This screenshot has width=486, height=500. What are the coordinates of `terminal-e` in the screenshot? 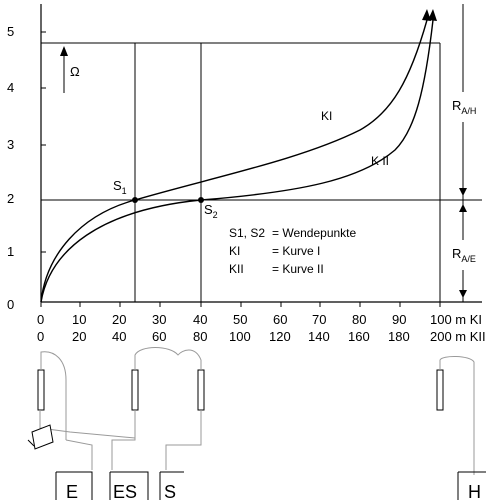 It's located at (74, 485).